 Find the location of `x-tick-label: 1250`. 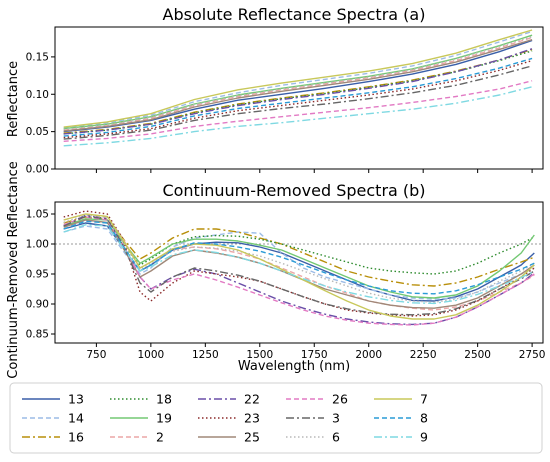

x-tick-label: 1250 is located at coordinates (205, 355).